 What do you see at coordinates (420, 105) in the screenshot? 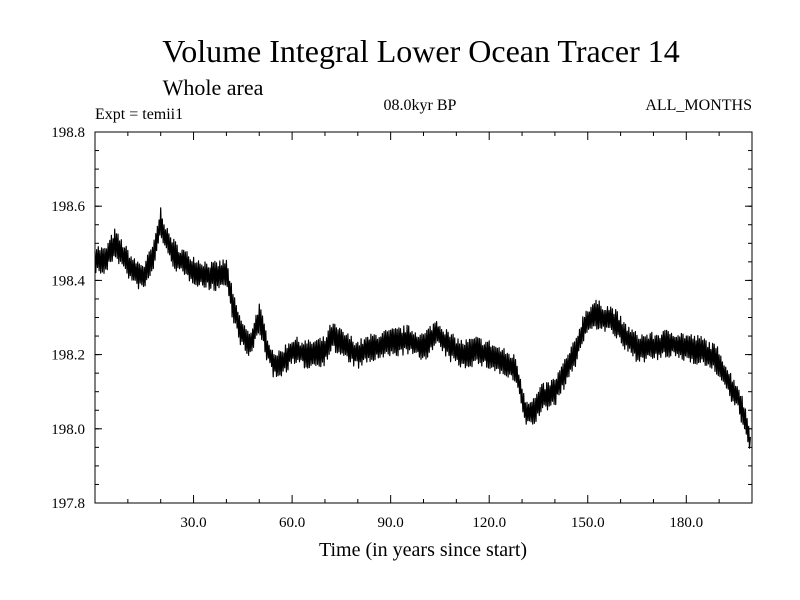
I see `period-label: 08.0kyr BP` at bounding box center [420, 105].